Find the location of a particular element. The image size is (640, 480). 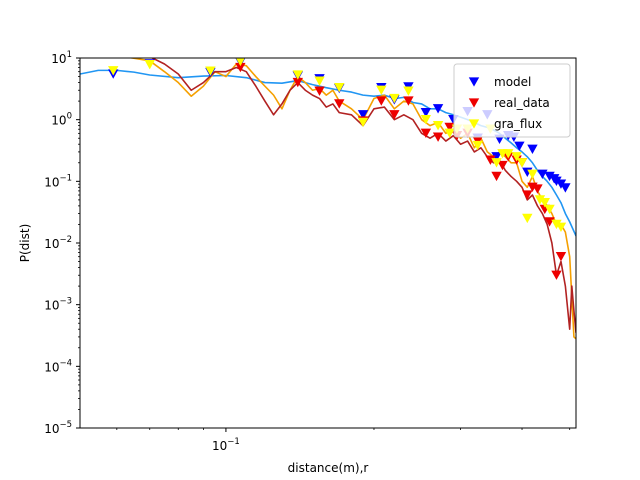

y-tick-label: 10⁻⁵ is located at coordinates (58, 428).